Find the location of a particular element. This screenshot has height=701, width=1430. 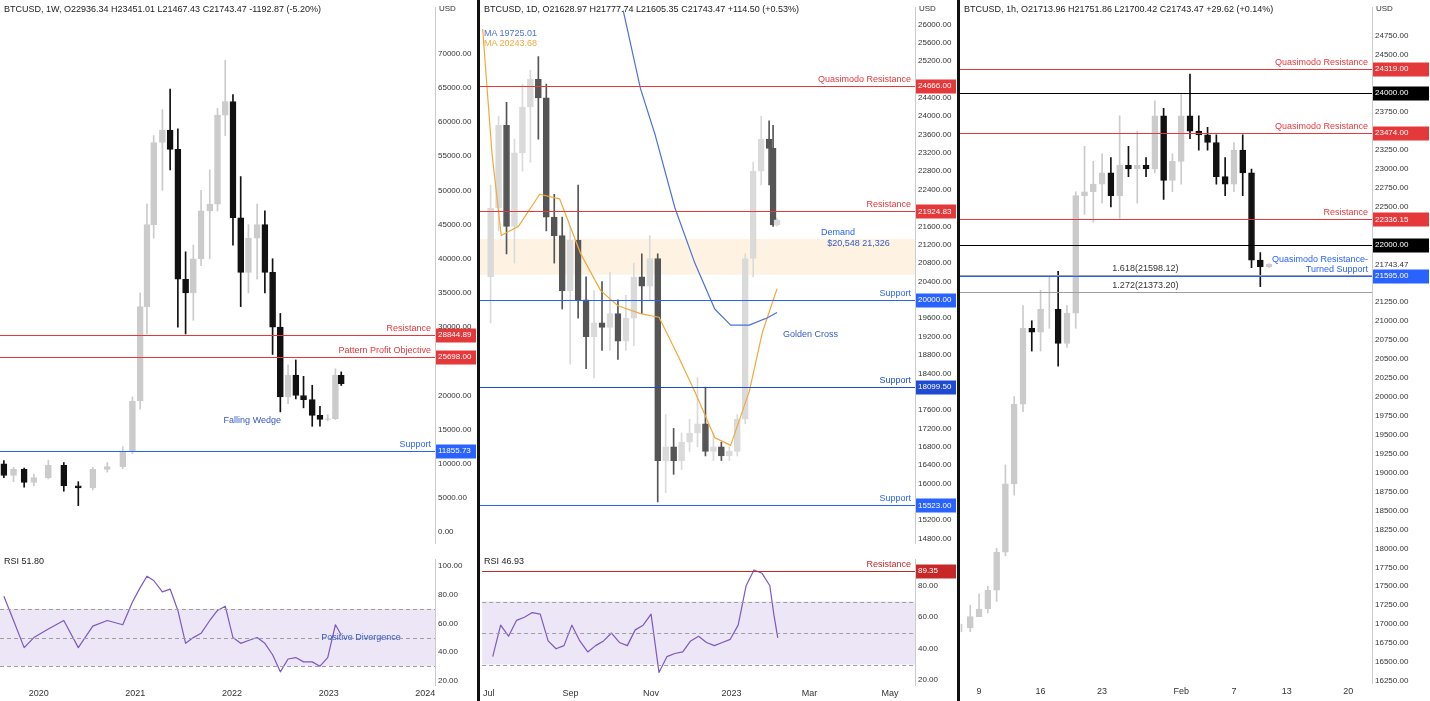

annotation: Falling Wedge is located at coordinates (252, 419).